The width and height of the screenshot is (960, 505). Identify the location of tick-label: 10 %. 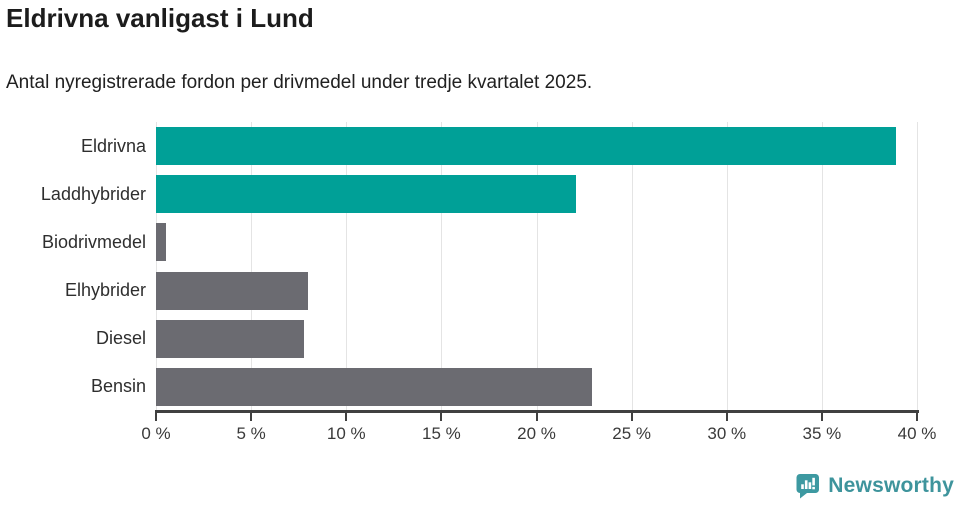
(346, 433).